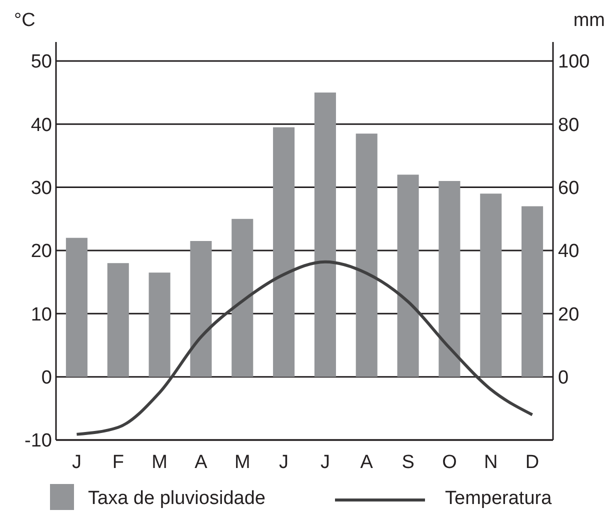 This screenshot has width=609, height=526. I want to click on y-tick-label: 20, so click(41, 251).